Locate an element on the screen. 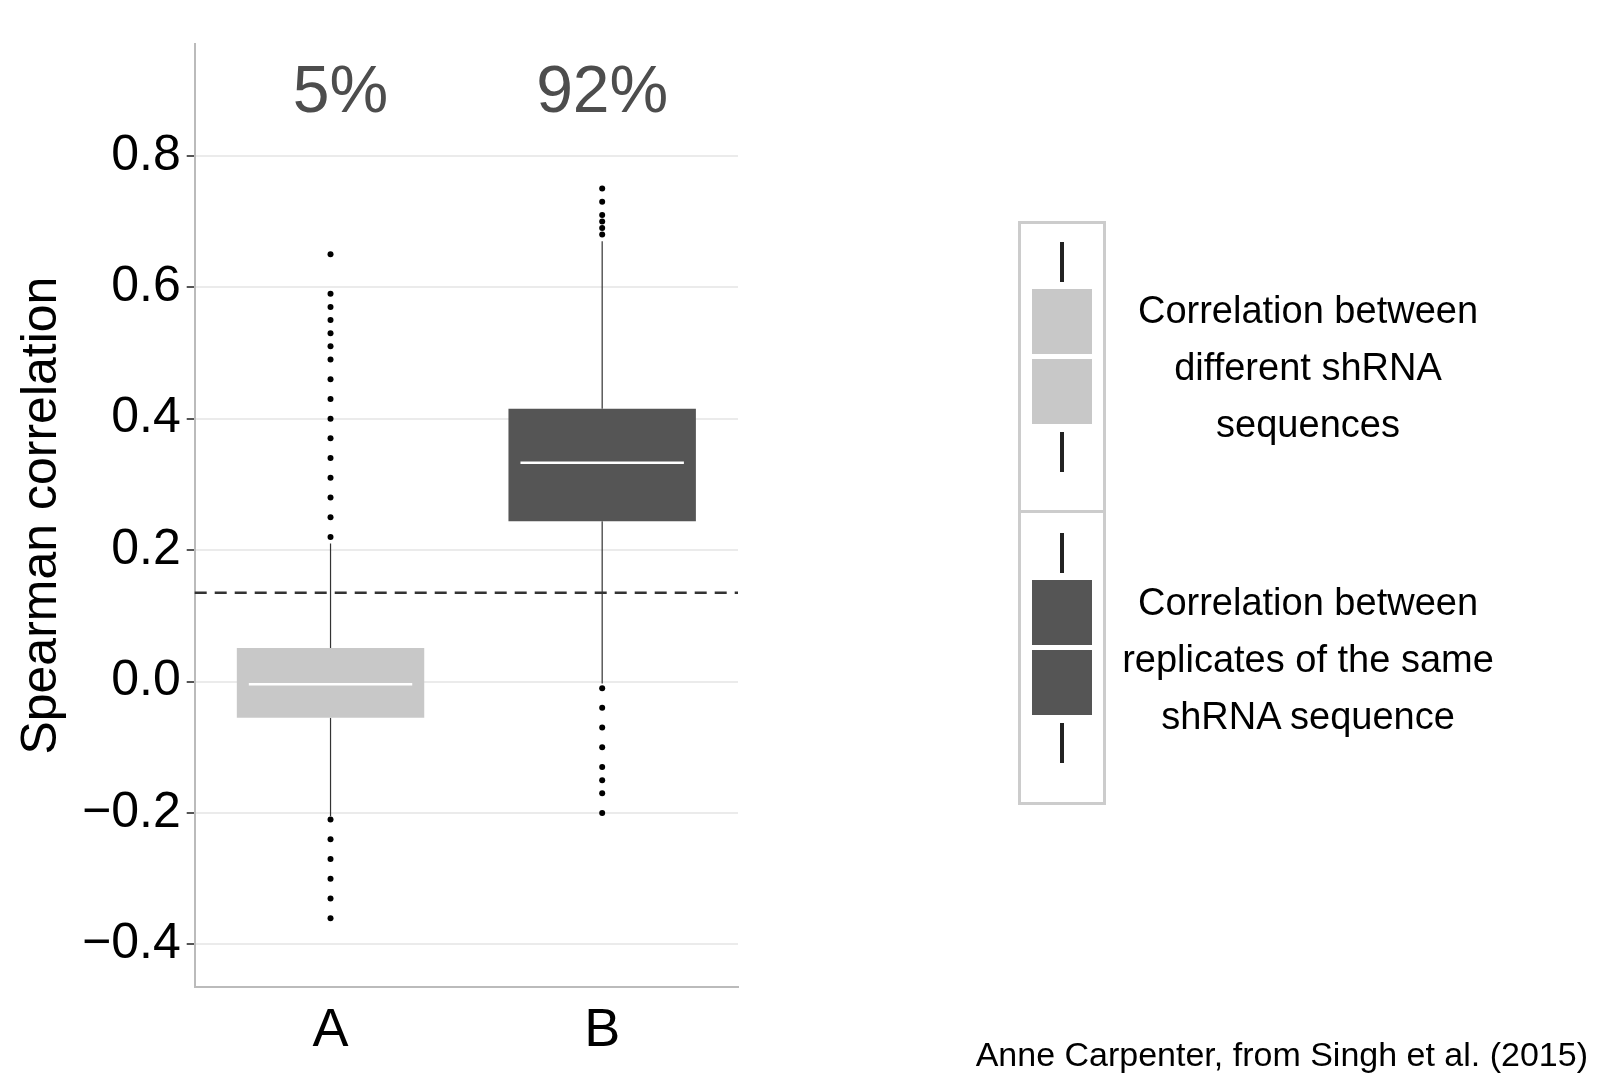 This screenshot has width=1597, height=1084. x-tick-label: B is located at coordinates (602, 1027).